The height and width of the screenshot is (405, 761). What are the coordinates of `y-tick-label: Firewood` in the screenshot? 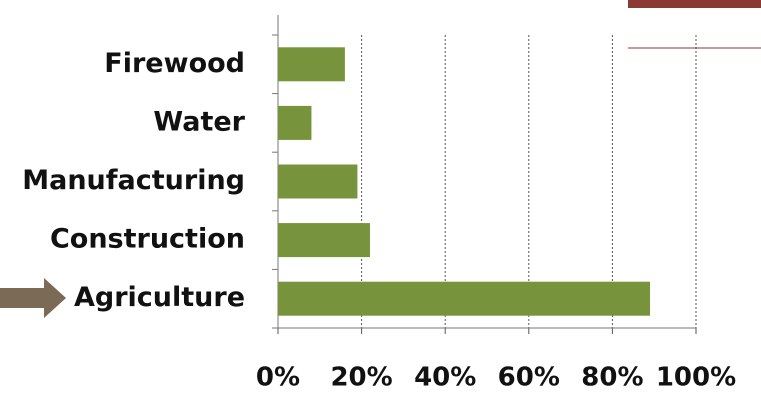 It's located at (174, 63).